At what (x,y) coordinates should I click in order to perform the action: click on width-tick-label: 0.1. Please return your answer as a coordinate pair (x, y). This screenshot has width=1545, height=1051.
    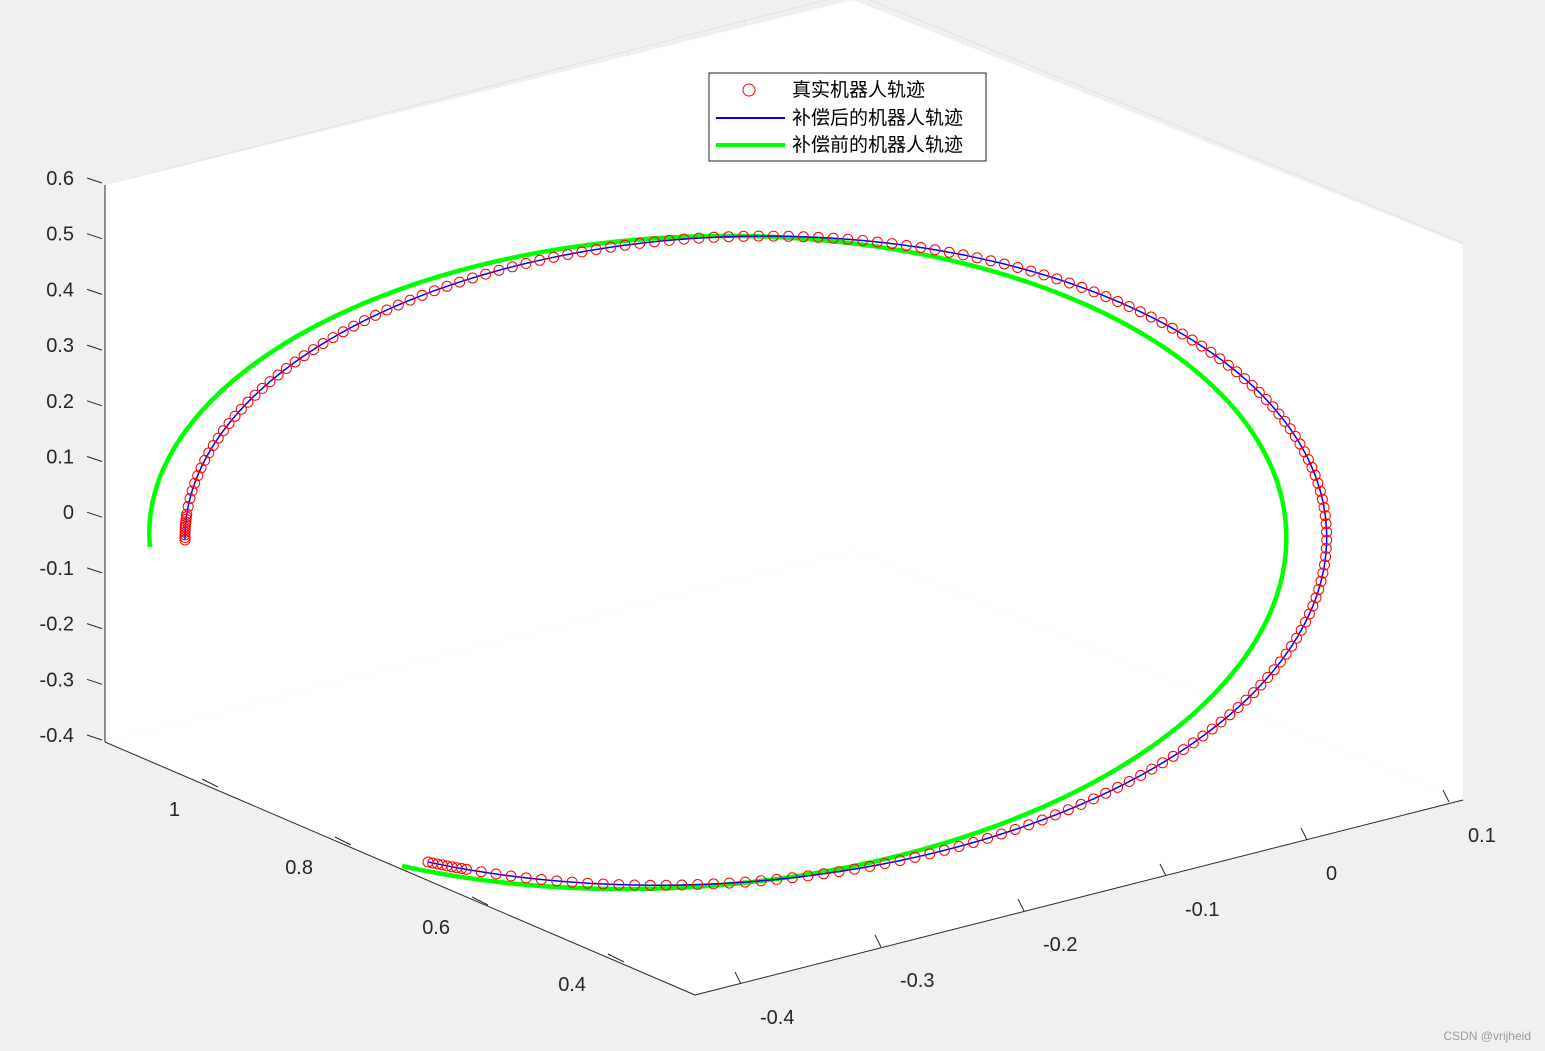
    Looking at the image, I should click on (1482, 836).